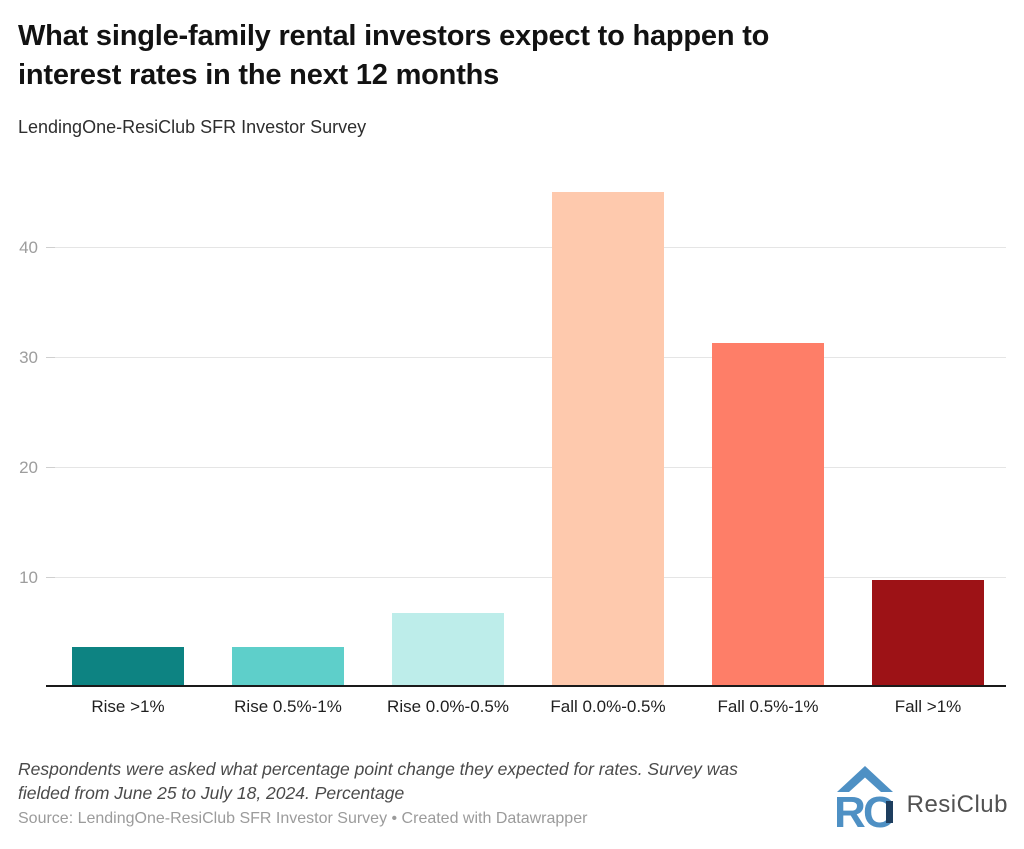  What do you see at coordinates (608, 706) in the screenshot?
I see `x-axis-label-fall-0-0pct-0-5pct: Fall 0.0%-0.5%` at bounding box center [608, 706].